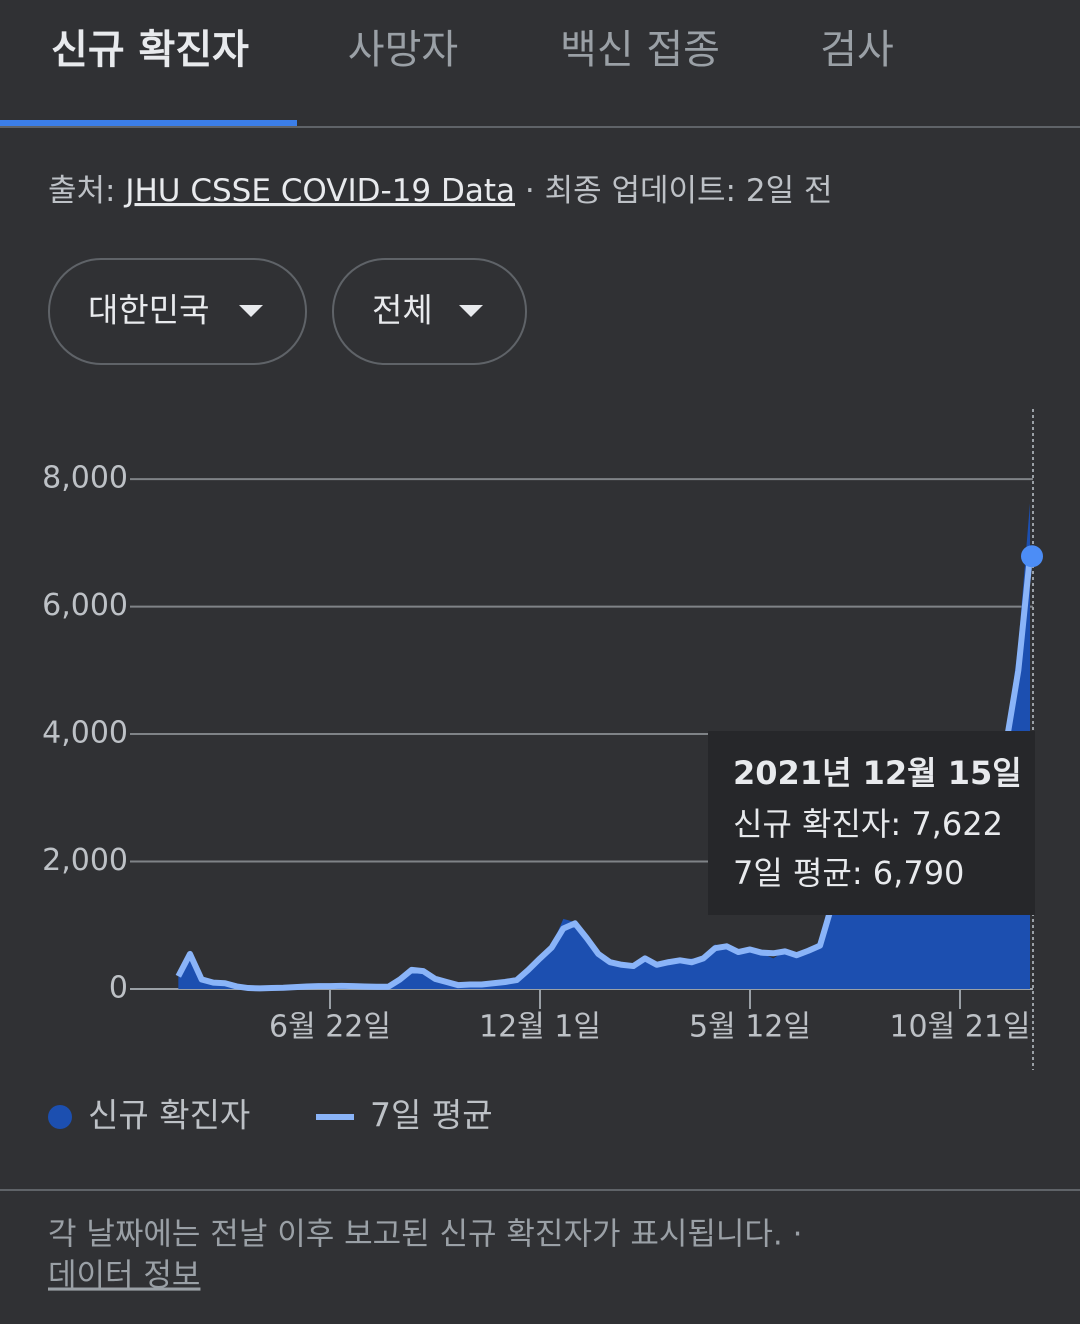 This screenshot has width=1080, height=1324. Describe the element at coordinates (148, 123) in the screenshot. I see `tab-indicator` at that location.